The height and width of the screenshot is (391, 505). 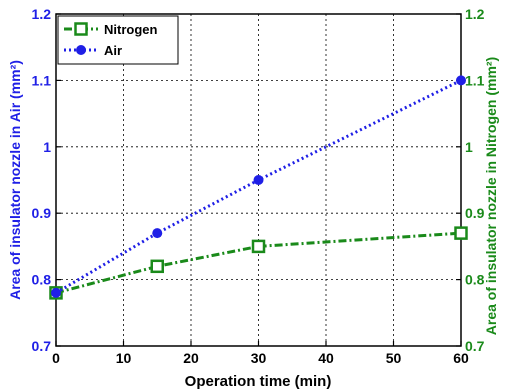 What do you see at coordinates (258, 263) in the screenshot?
I see `series-line-nitrogen` at bounding box center [258, 263].